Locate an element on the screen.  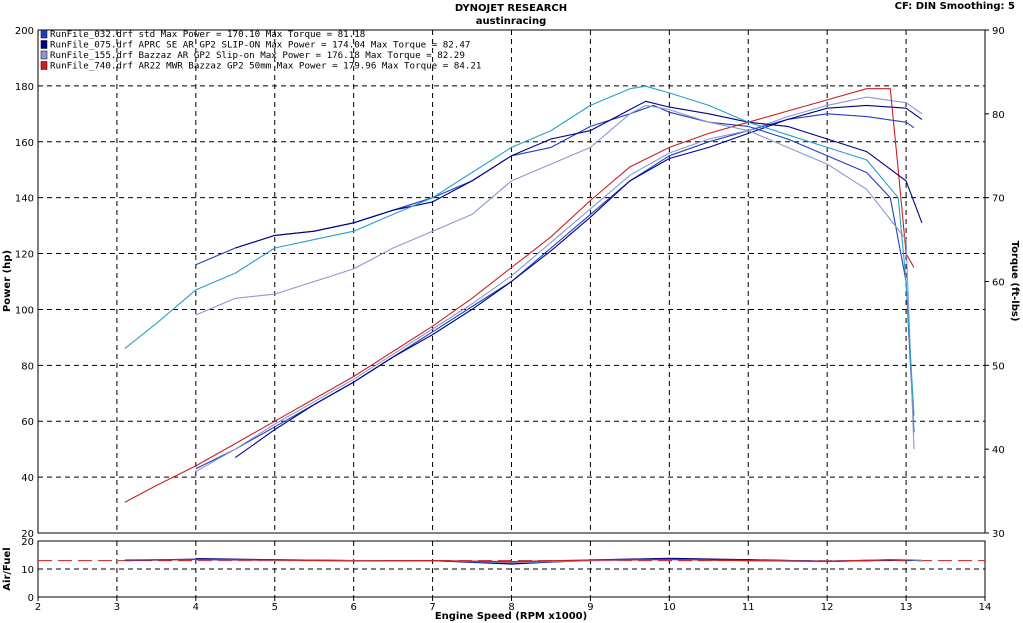
airfuel-axis-label: Air/Fuel is located at coordinates (7, 568).